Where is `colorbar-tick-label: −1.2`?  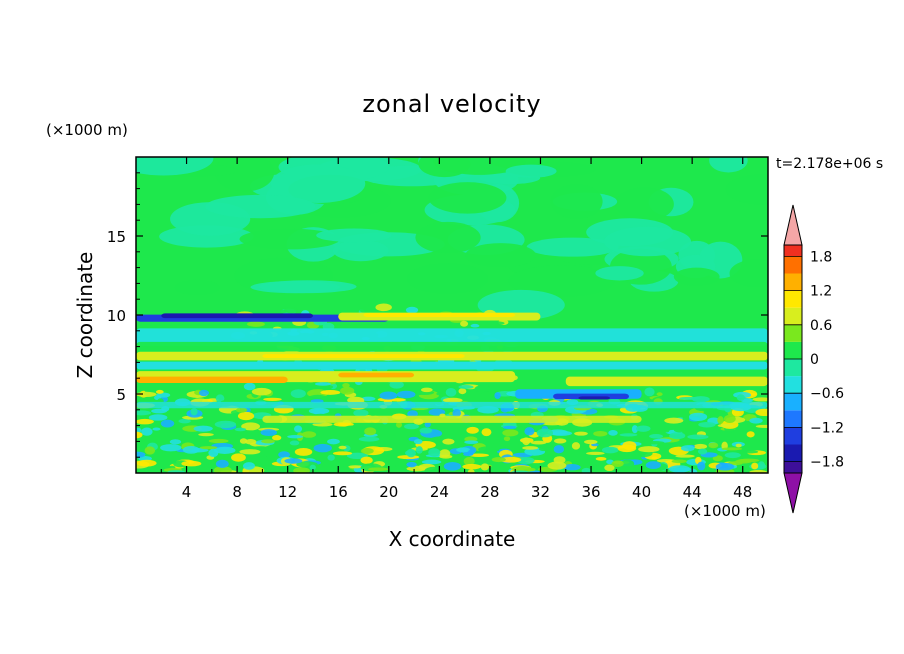
colorbar-tick-label: −1.2 is located at coordinates (827, 428).